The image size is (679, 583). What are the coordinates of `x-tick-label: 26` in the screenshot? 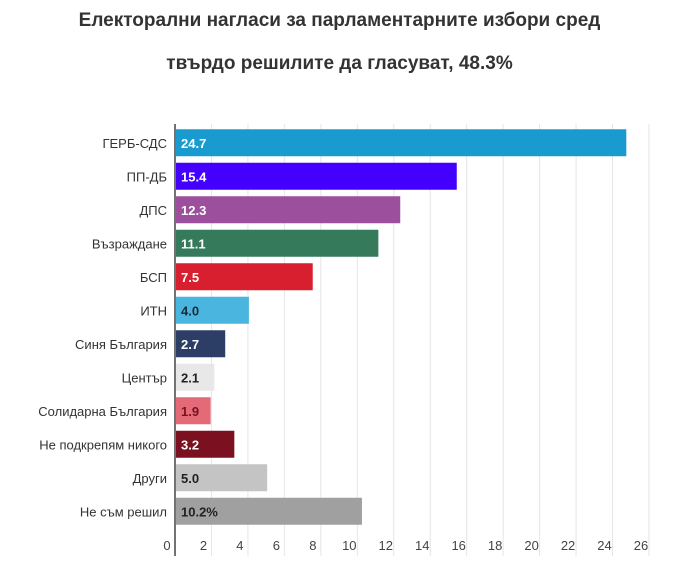 It's located at (641, 545).